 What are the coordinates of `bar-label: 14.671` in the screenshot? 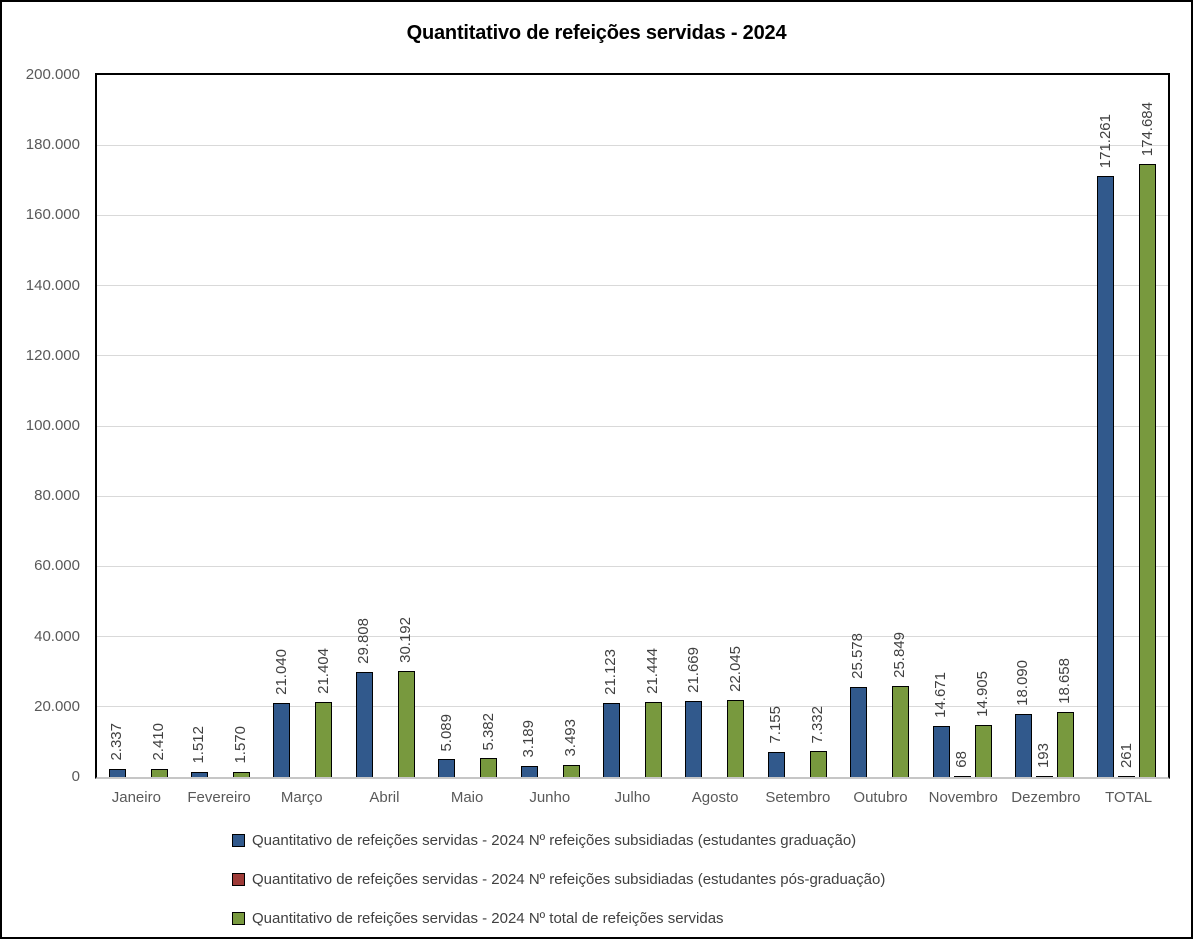 It's located at (940, 694).